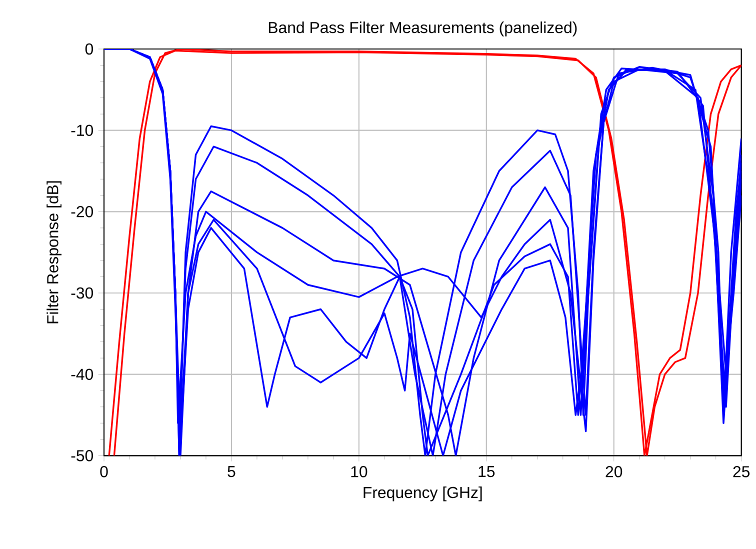  What do you see at coordinates (82, 130) in the screenshot?
I see `y-tick-label: -10` at bounding box center [82, 130].